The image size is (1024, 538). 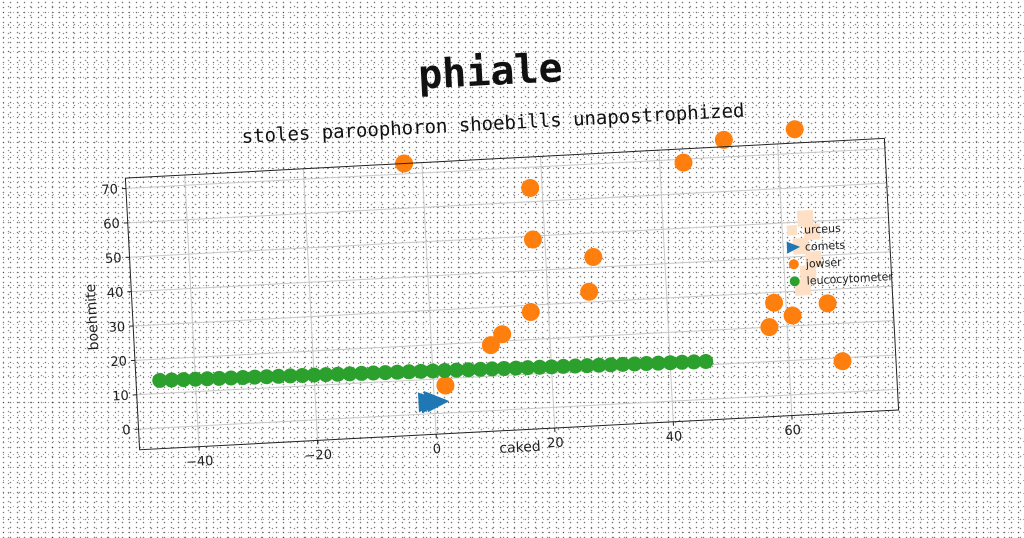 What do you see at coordinates (706, 362) in the screenshot?
I see `data-point-leucocytometer` at bounding box center [706, 362].